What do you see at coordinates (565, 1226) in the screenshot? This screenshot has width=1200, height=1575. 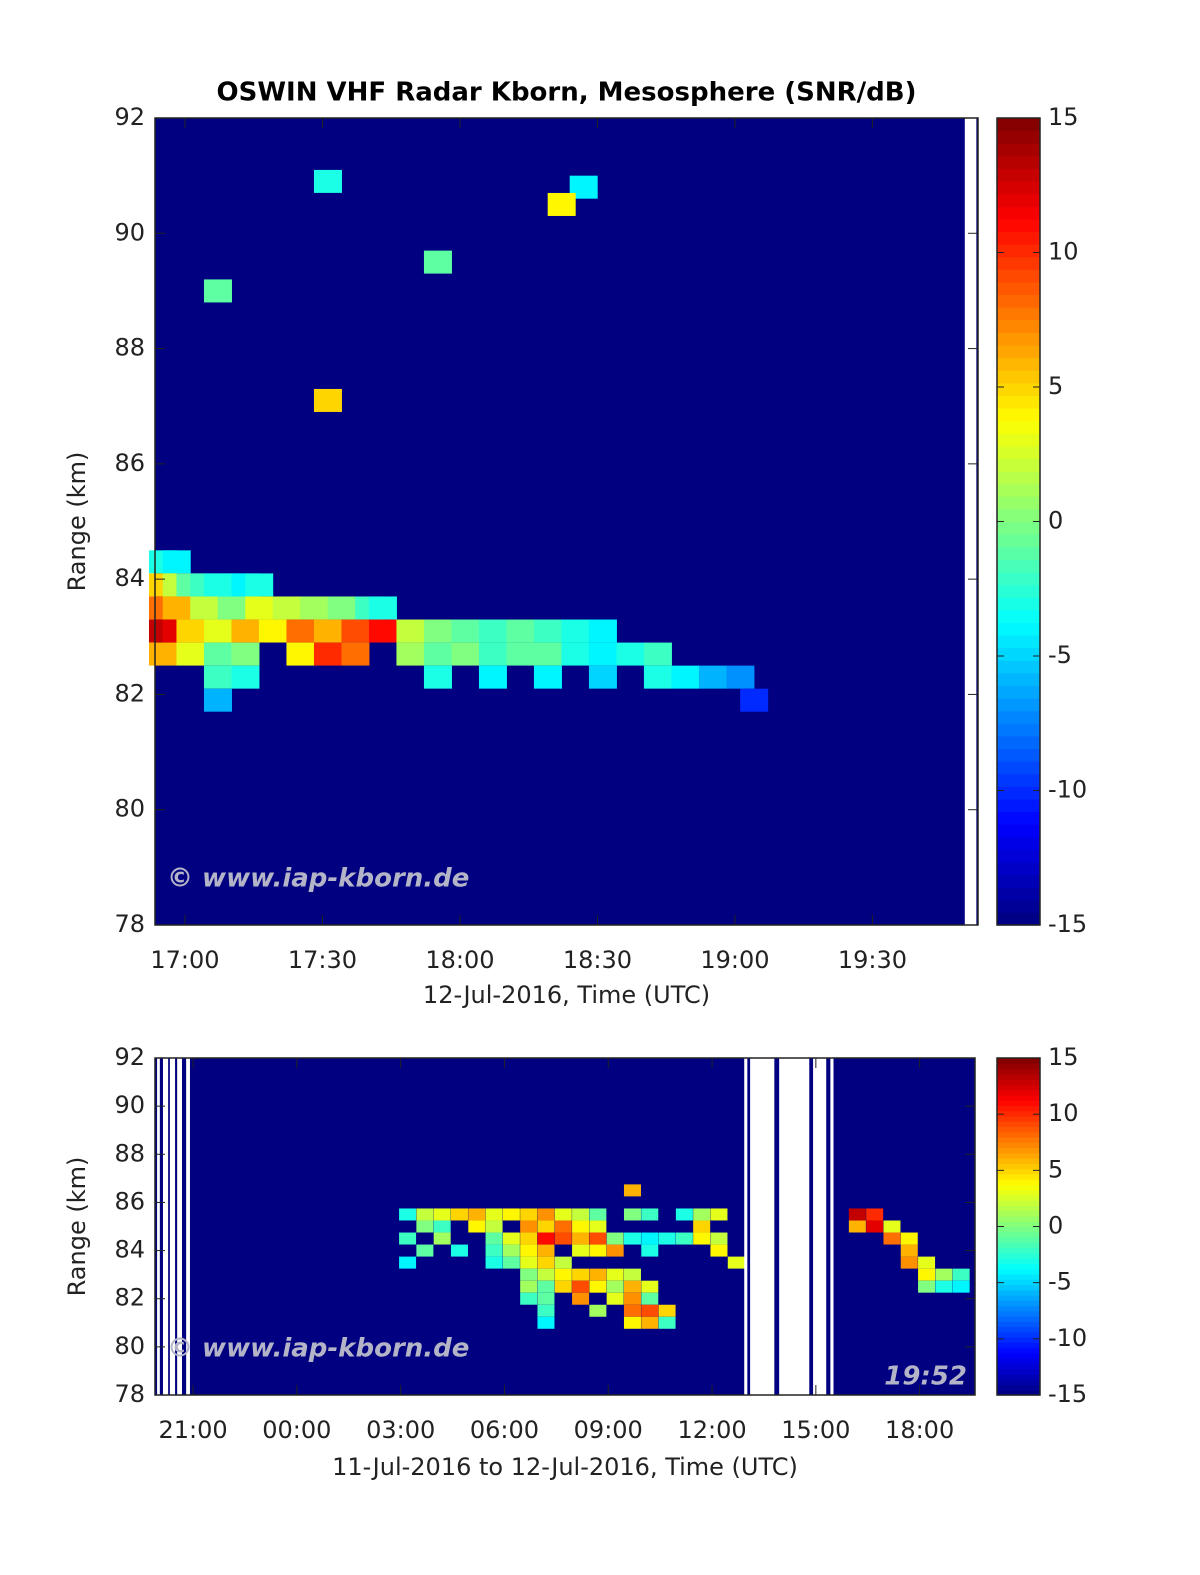 I see `plot-frame` at bounding box center [565, 1226].